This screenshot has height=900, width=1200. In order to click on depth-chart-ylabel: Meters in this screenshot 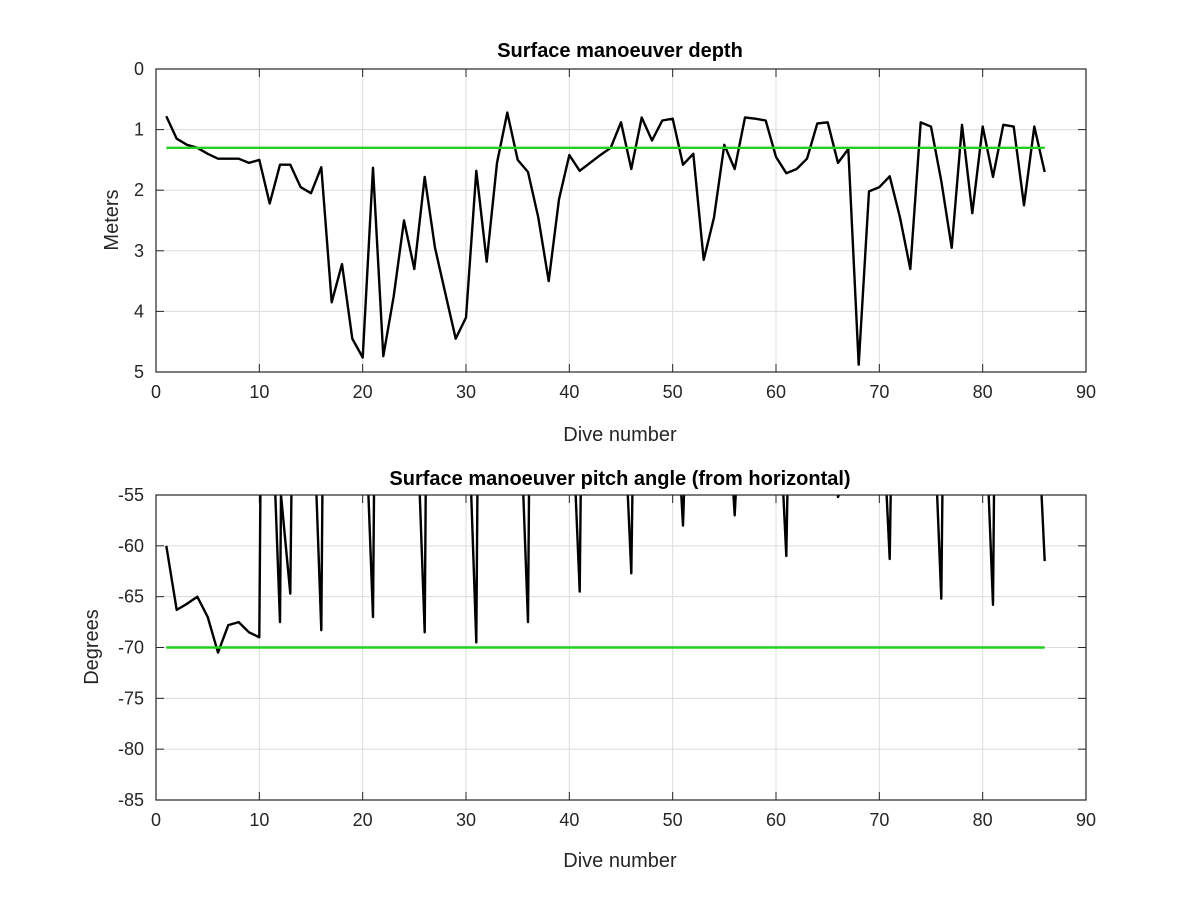, I will do `click(112, 219)`.